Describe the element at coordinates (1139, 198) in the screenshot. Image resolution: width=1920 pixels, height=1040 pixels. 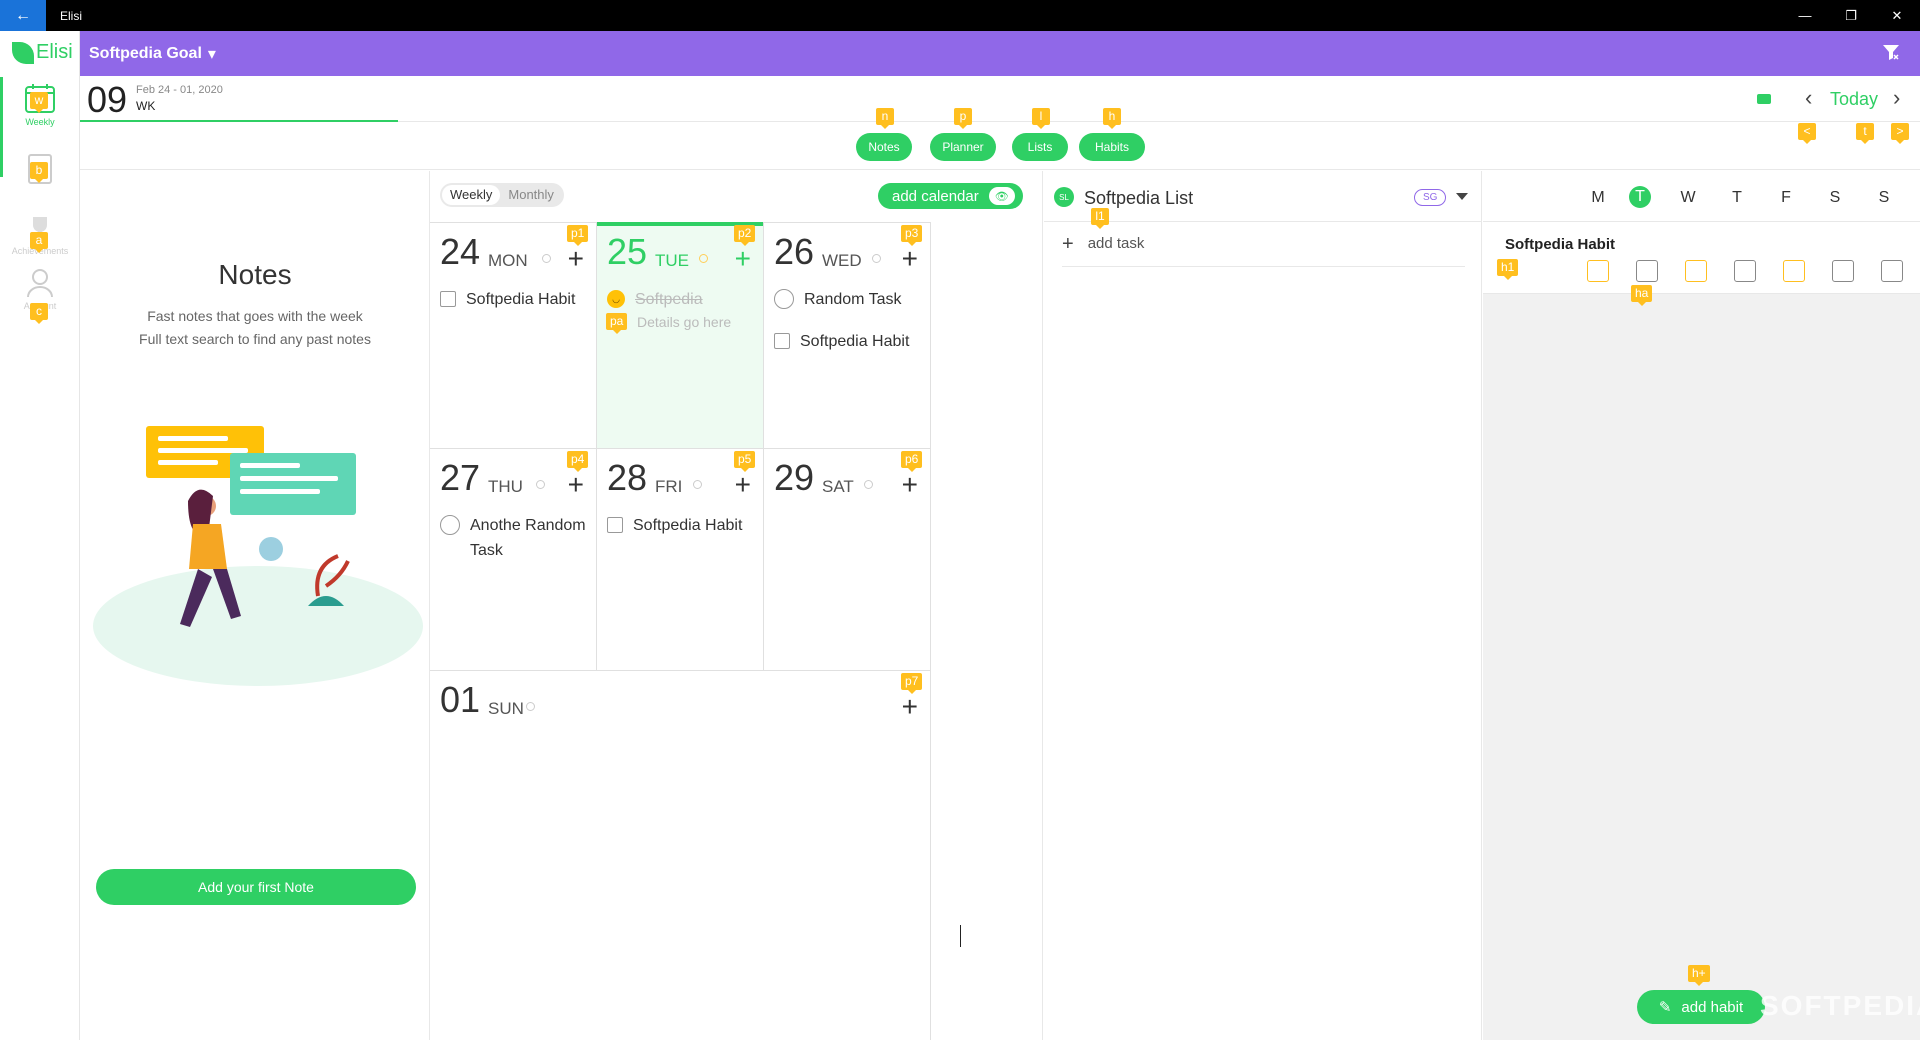
I see `list-name: Softpedia List` at that location.